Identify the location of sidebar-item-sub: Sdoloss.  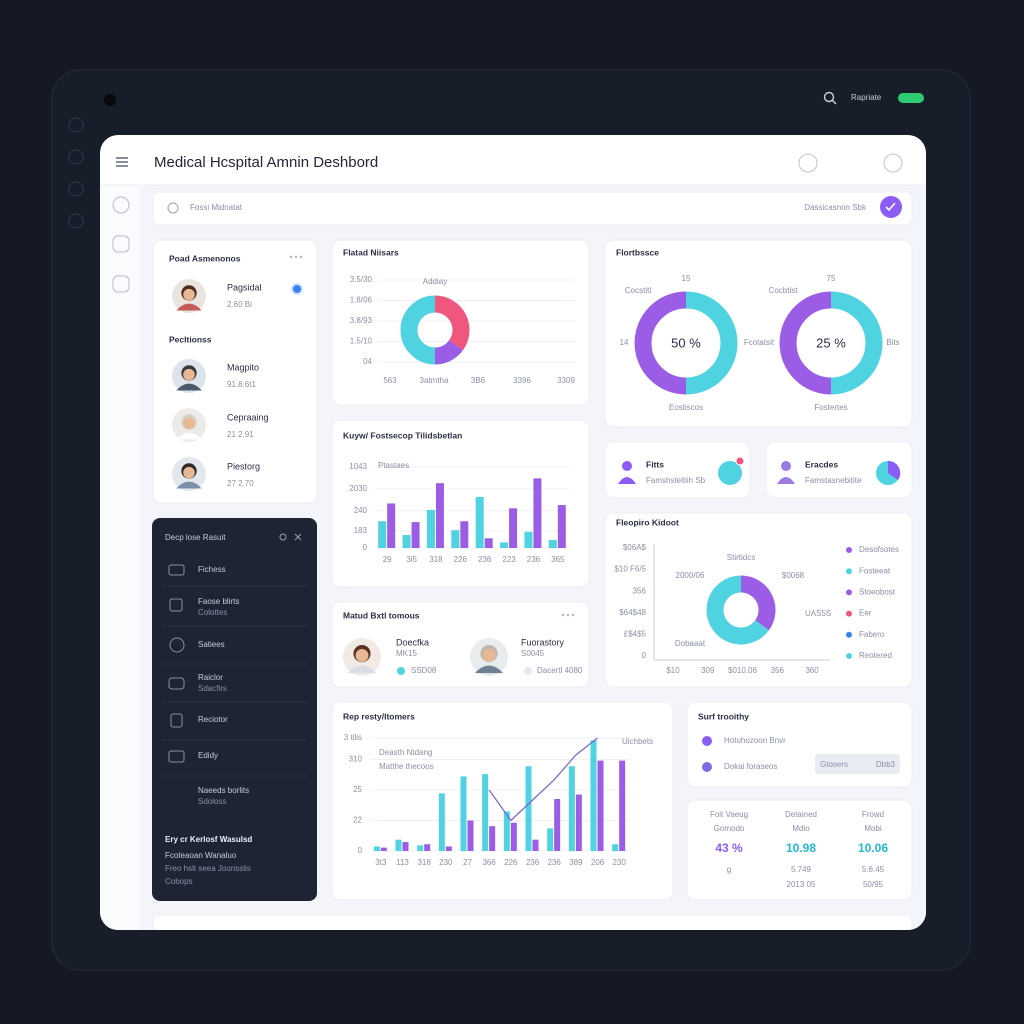
(212, 801).